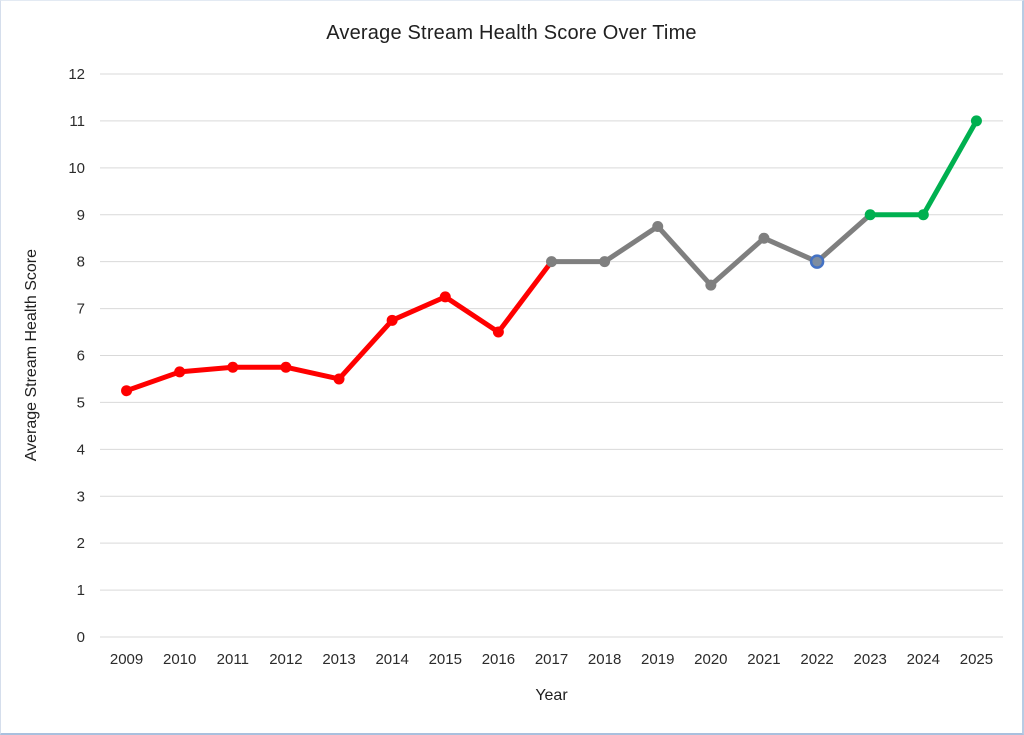 Image resolution: width=1024 pixels, height=735 pixels. Describe the element at coordinates (285, 659) in the screenshot. I see `x-tick-label: 2012` at that location.